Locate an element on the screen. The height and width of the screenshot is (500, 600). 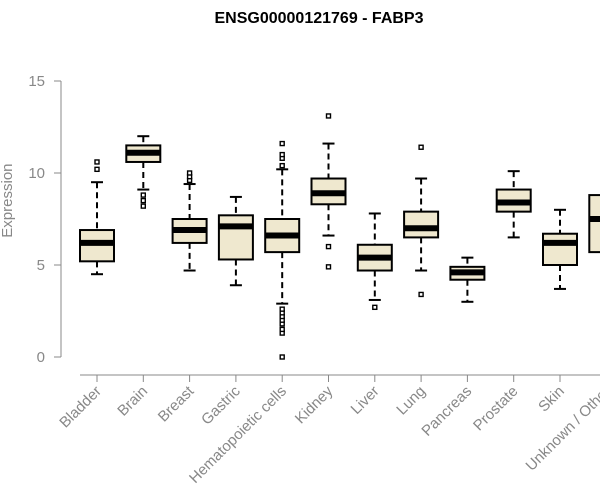
box-skin is located at coordinates (560, 249).